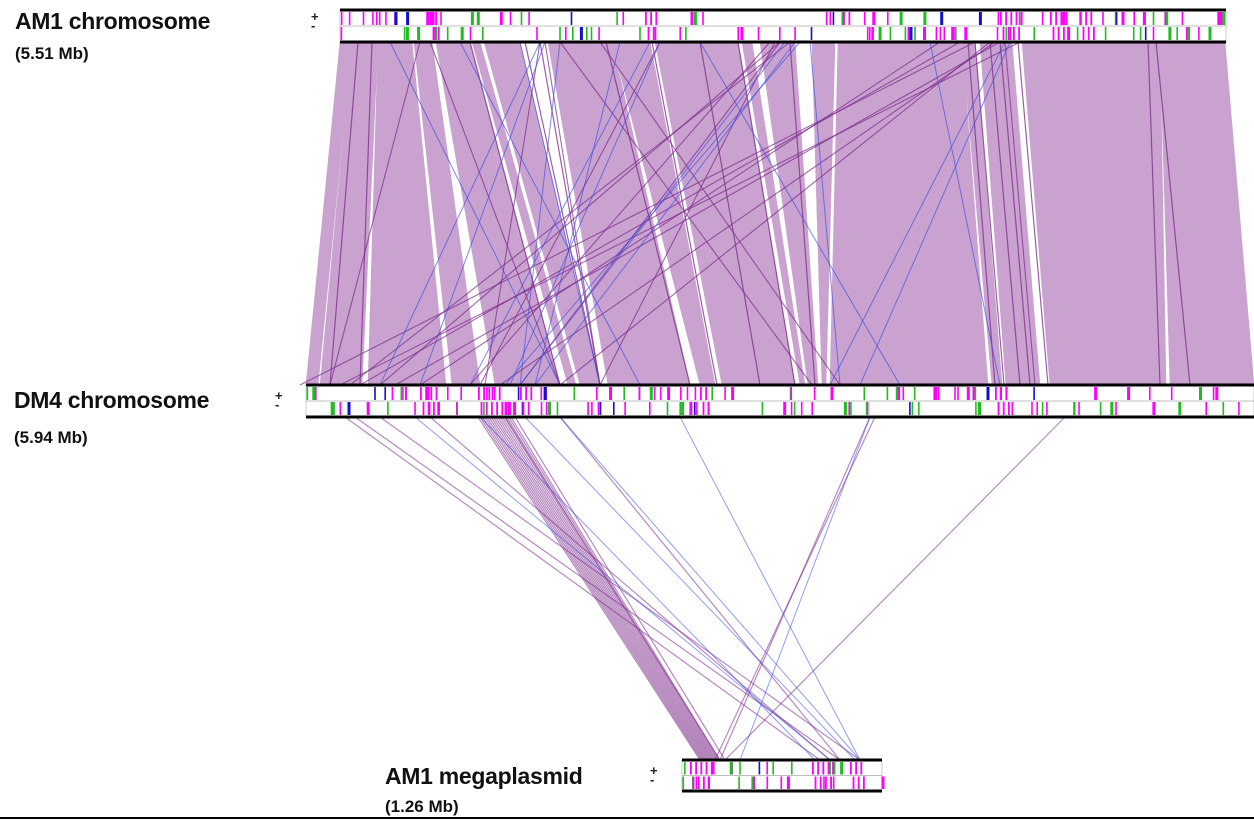 The image size is (1254, 820). Describe the element at coordinates (113, 21) in the screenshot. I see `am1-chromosome-title: AM1 chromosome` at that location.